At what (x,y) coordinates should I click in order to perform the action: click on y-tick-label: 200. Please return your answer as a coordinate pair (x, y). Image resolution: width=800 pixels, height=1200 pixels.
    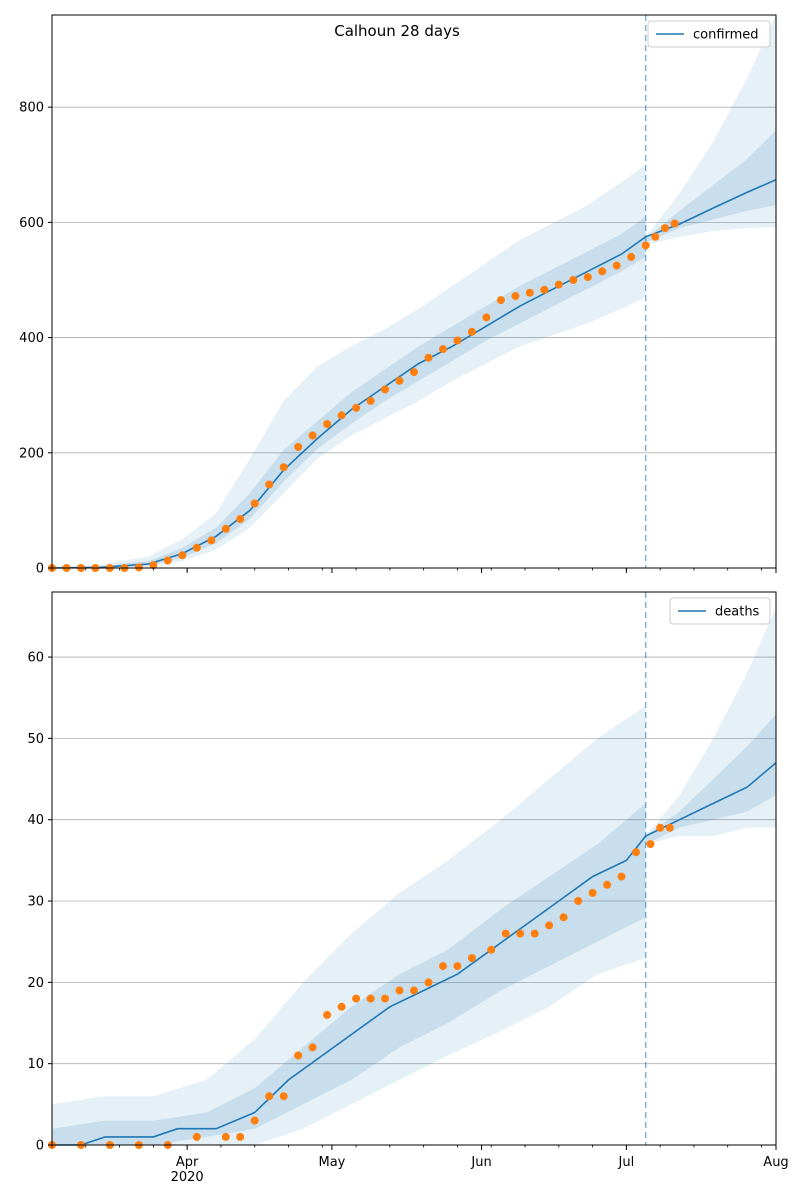
    Looking at the image, I should click on (31, 453).